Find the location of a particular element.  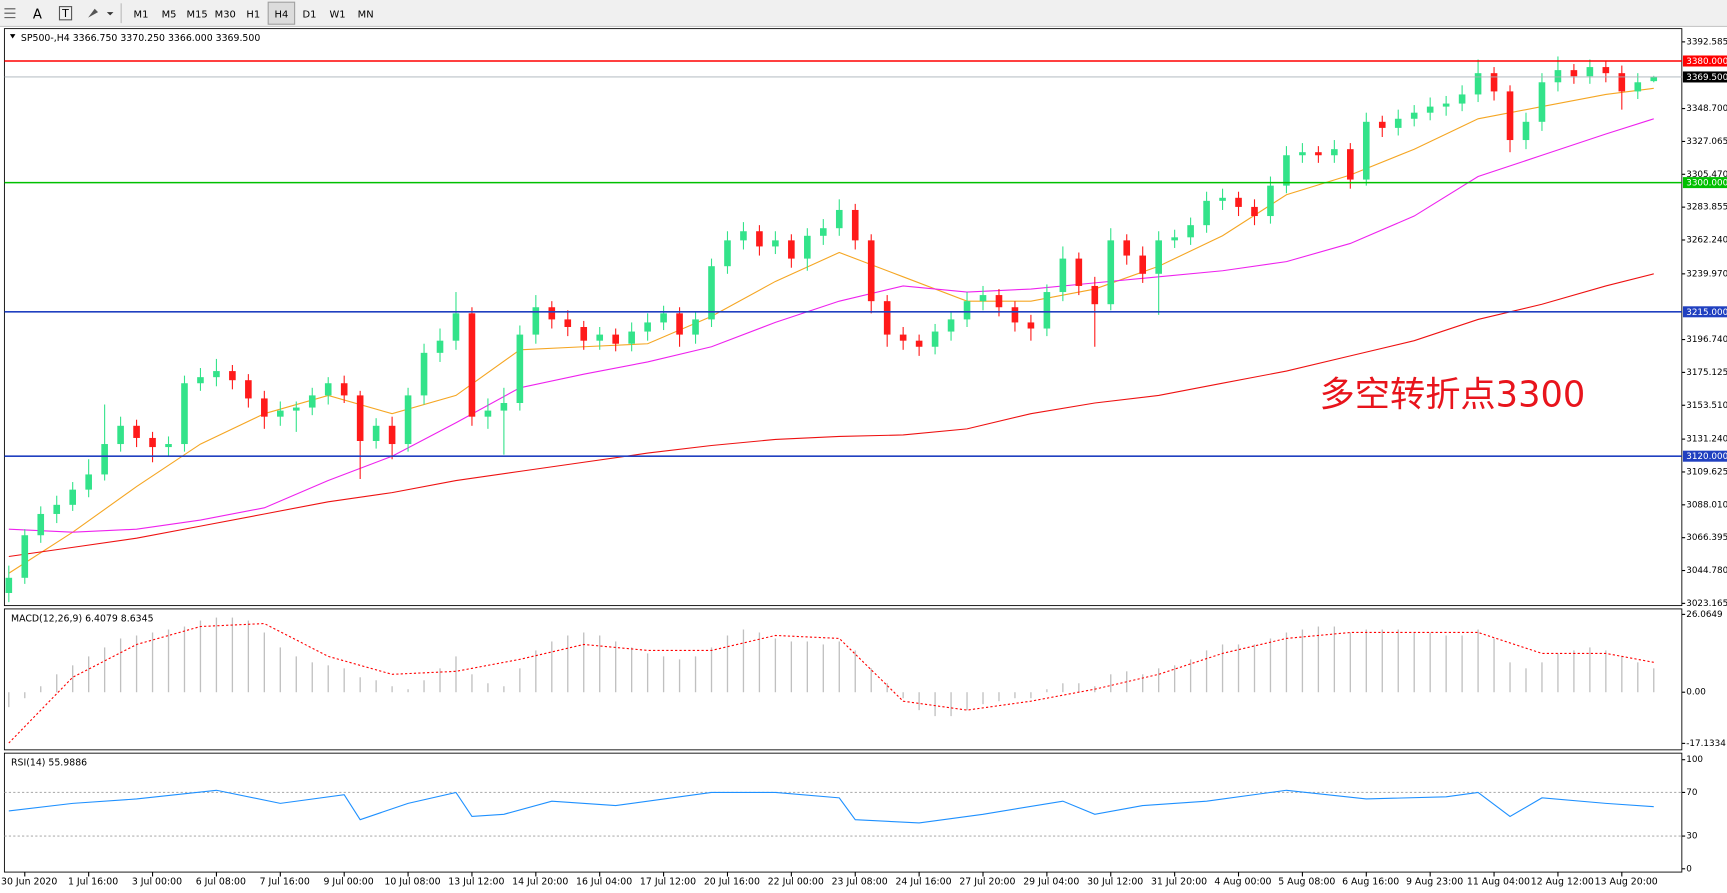

timeframe-button: H4 is located at coordinates (282, 14).